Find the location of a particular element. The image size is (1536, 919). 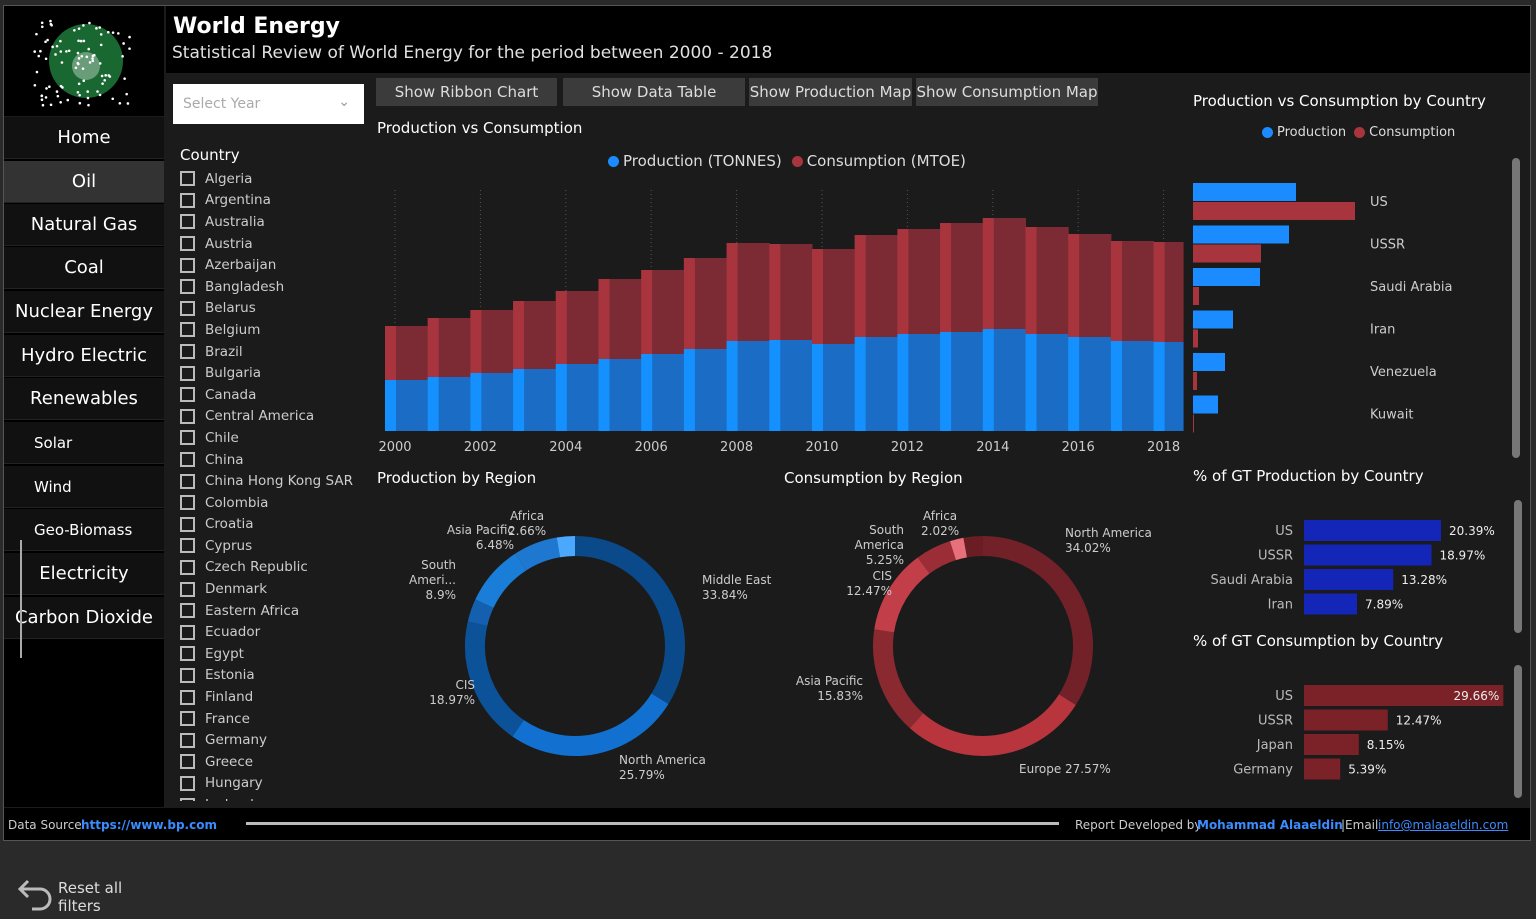

consumption-bar-2014 is located at coordinates (988, 273).